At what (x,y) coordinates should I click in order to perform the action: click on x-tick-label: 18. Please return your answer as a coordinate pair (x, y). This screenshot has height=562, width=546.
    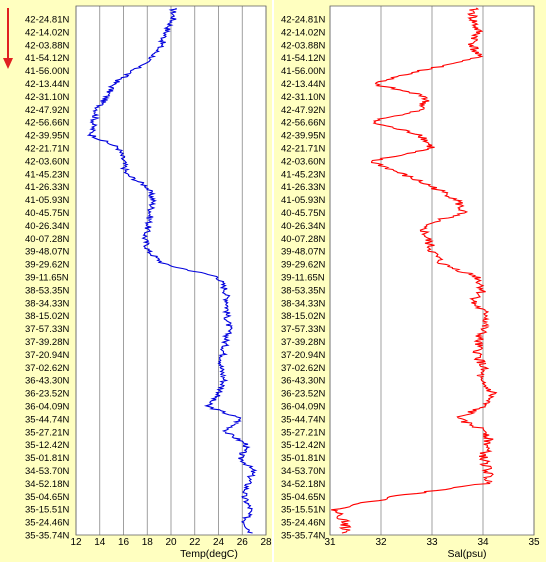
    Looking at the image, I should click on (148, 542).